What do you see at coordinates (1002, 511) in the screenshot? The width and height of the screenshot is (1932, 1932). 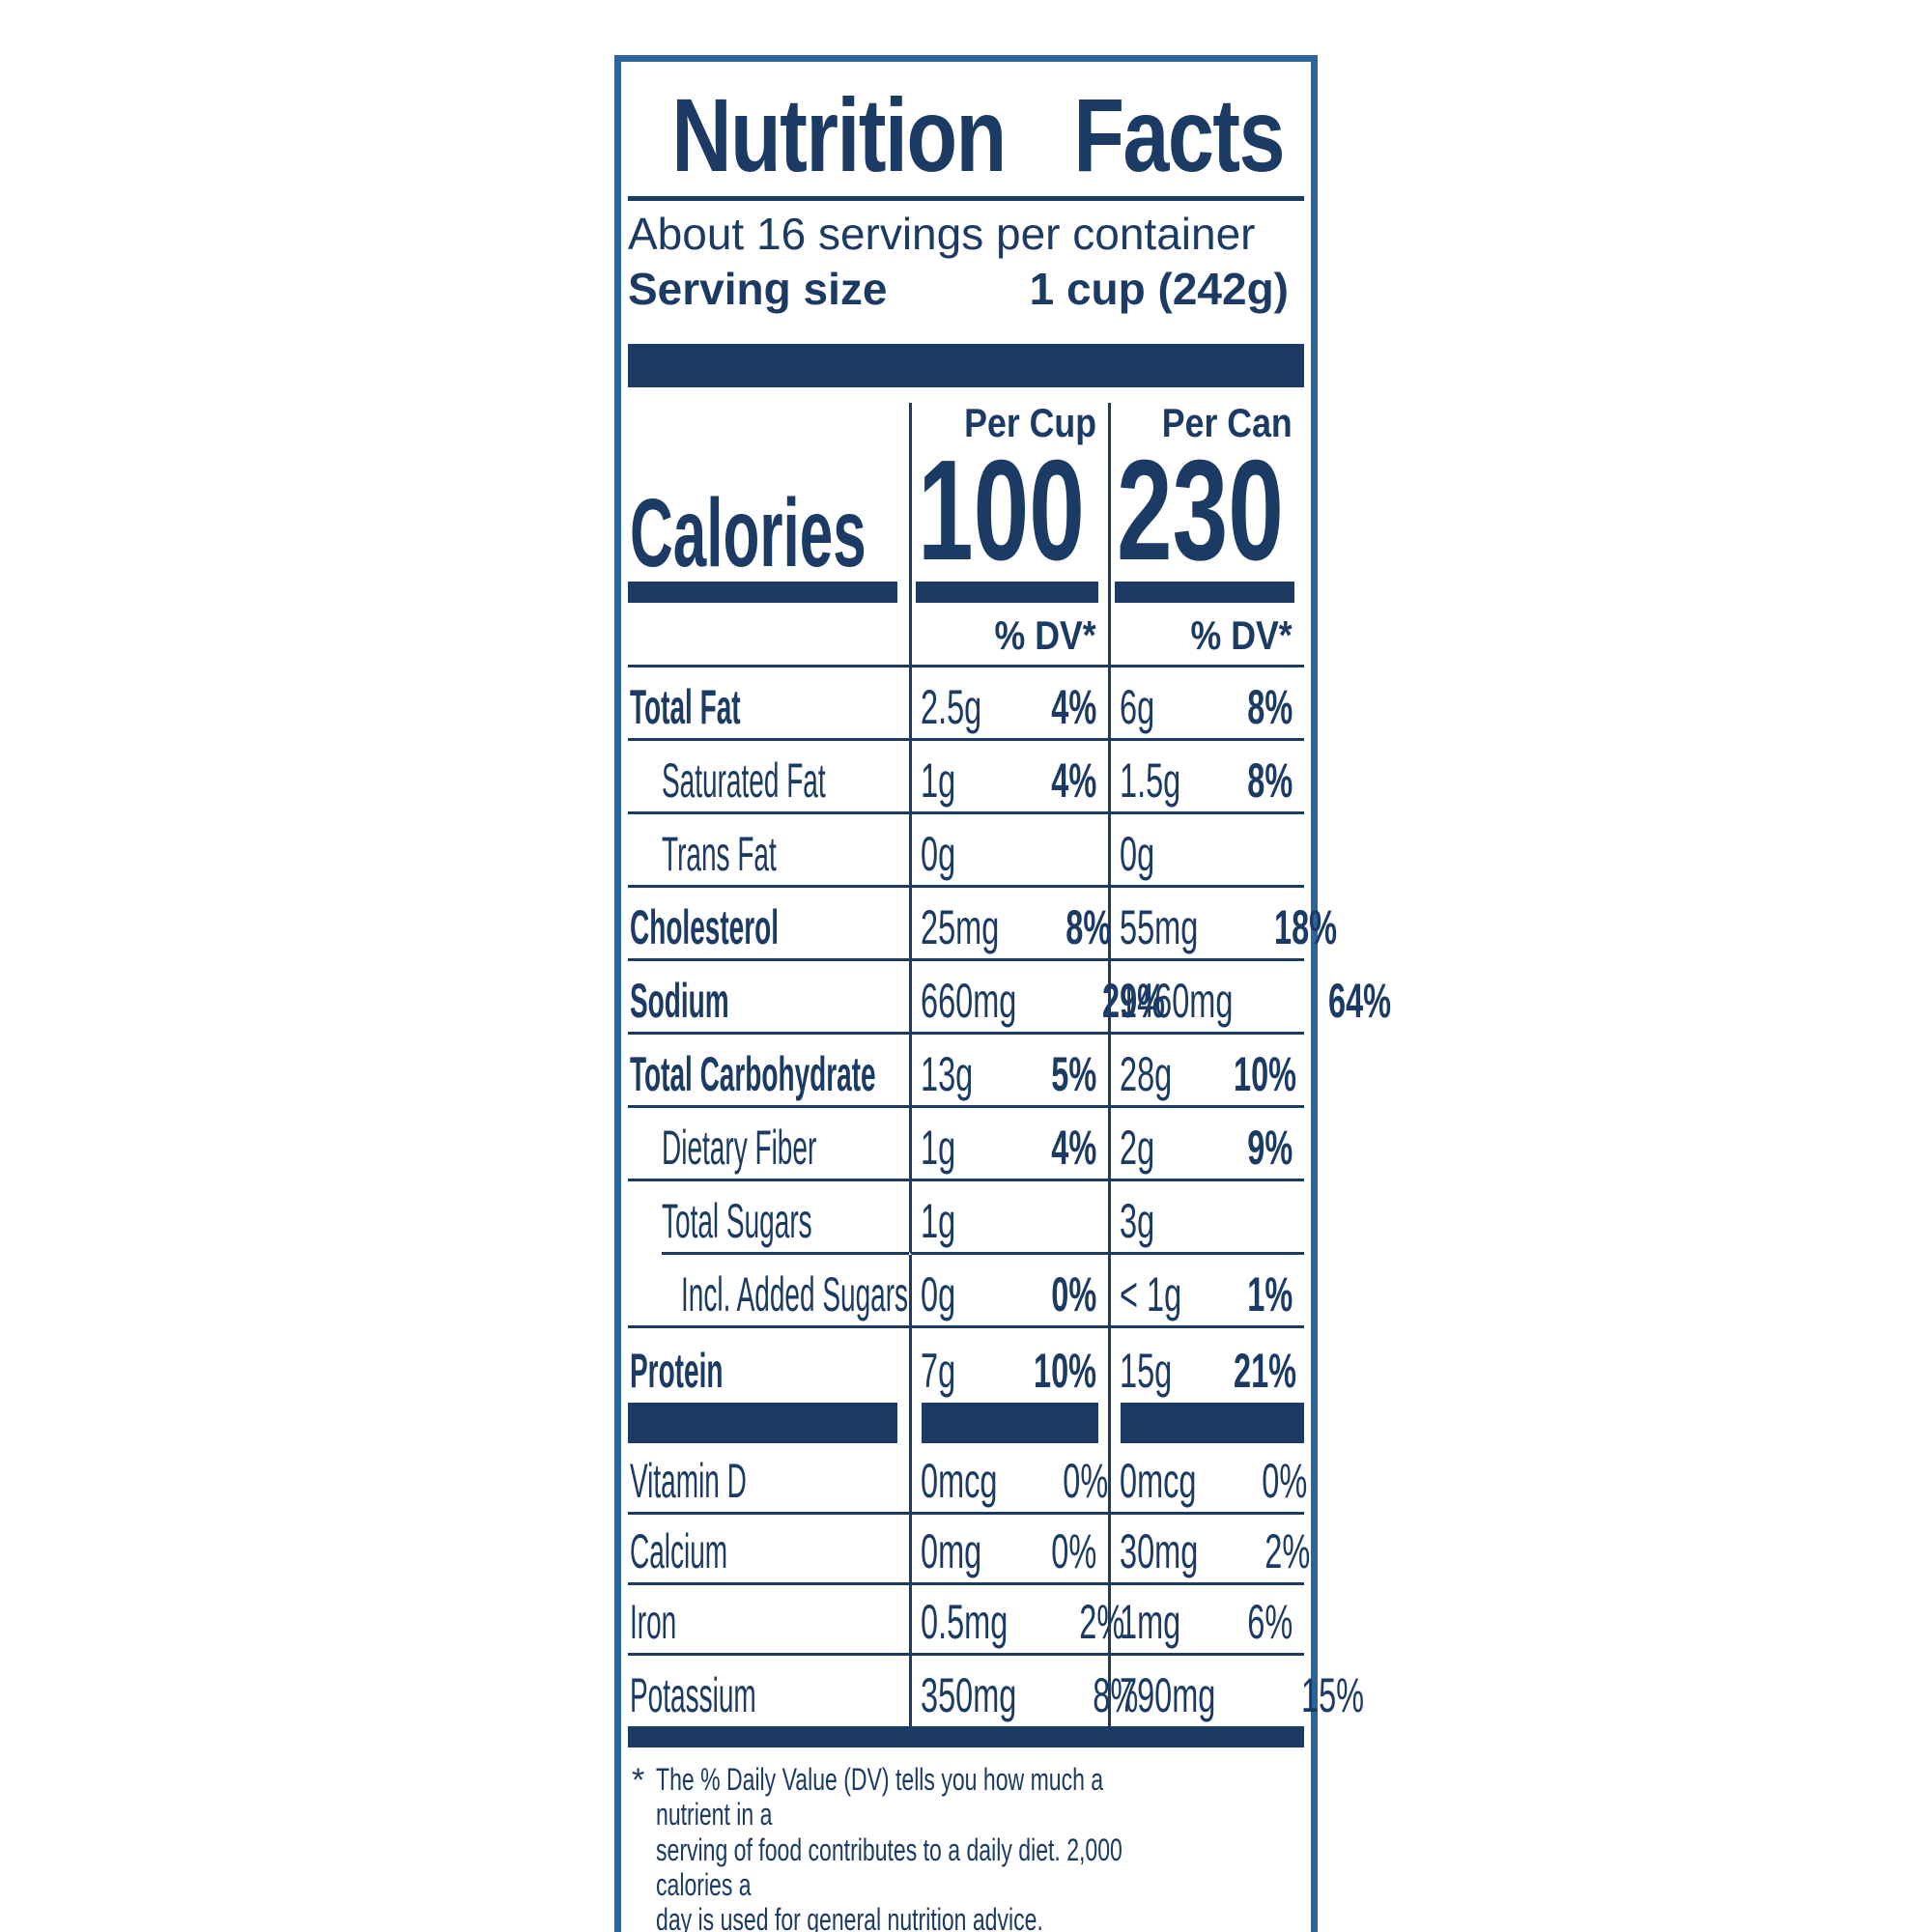 I see `per-cup-calories-value: 100` at bounding box center [1002, 511].